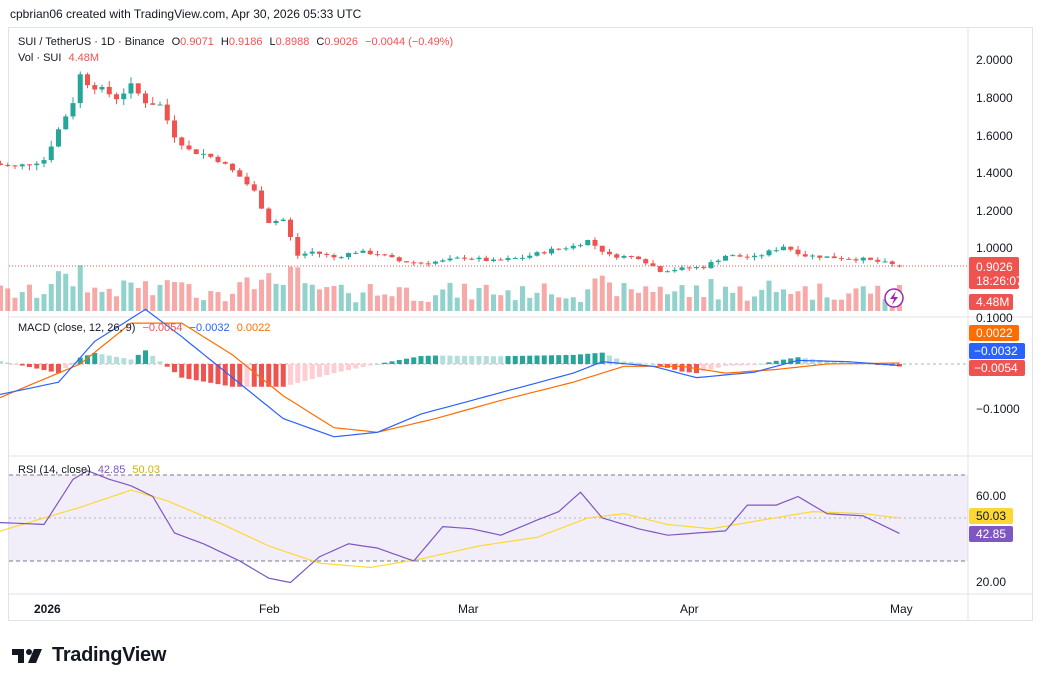 This screenshot has width=1044, height=685. I want to click on time-label-2026: 2026, so click(47, 609).